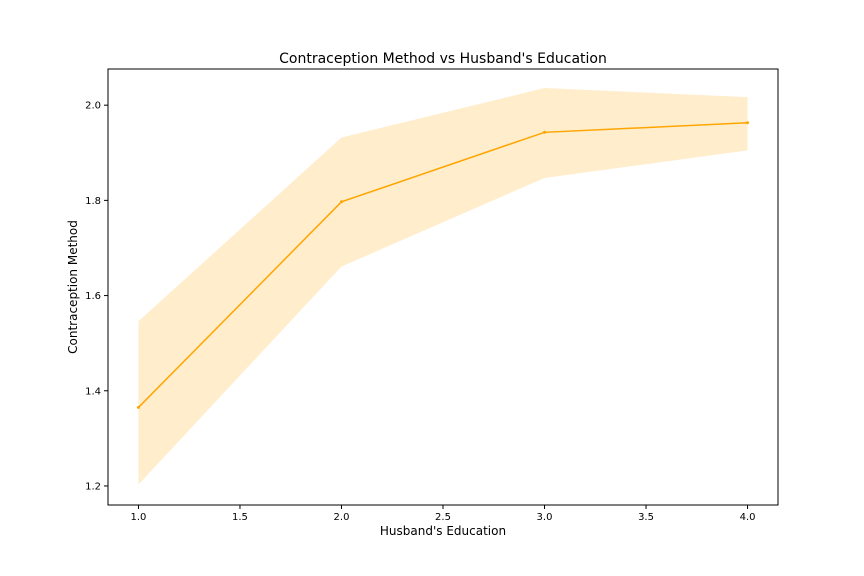 This screenshot has height=576, width=864. I want to click on x-tick-label: 3.0, so click(545, 517).